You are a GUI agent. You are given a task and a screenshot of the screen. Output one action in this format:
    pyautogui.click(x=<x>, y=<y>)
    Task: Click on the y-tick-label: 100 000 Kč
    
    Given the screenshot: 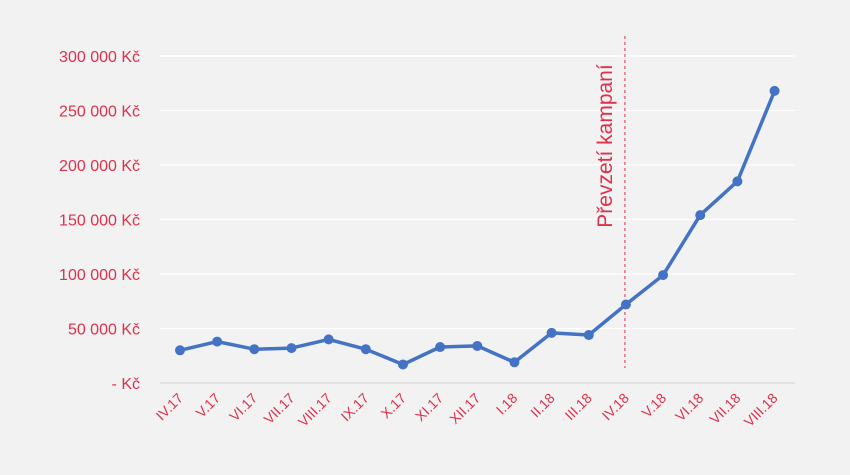 What is the action you would take?
    pyautogui.click(x=99, y=275)
    